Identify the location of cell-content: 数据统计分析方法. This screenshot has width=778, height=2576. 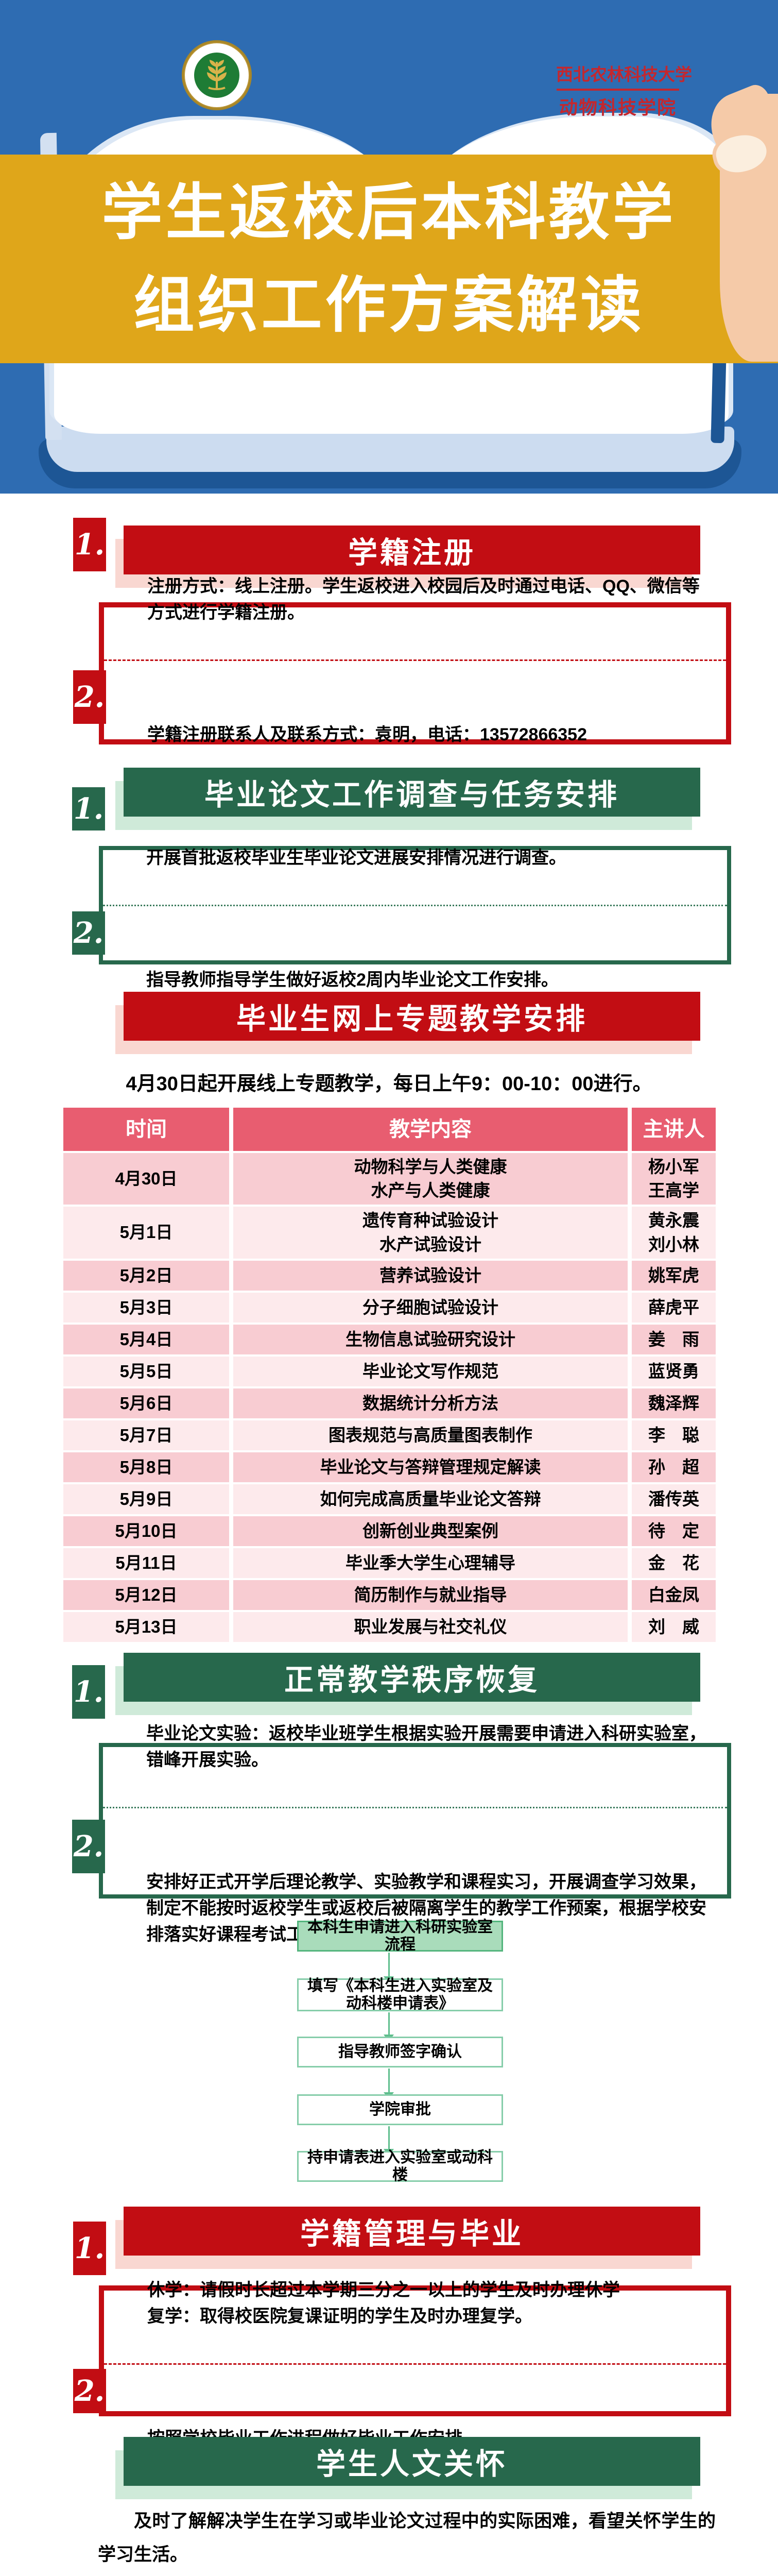
(430, 1403).